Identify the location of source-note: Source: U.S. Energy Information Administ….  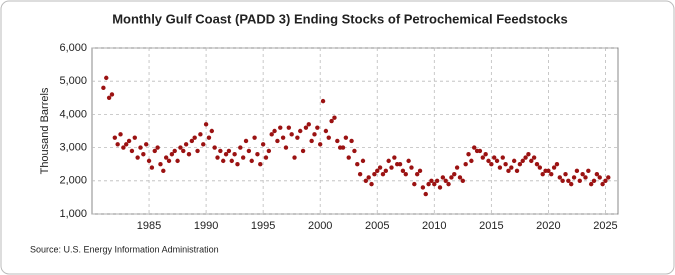
(124, 249).